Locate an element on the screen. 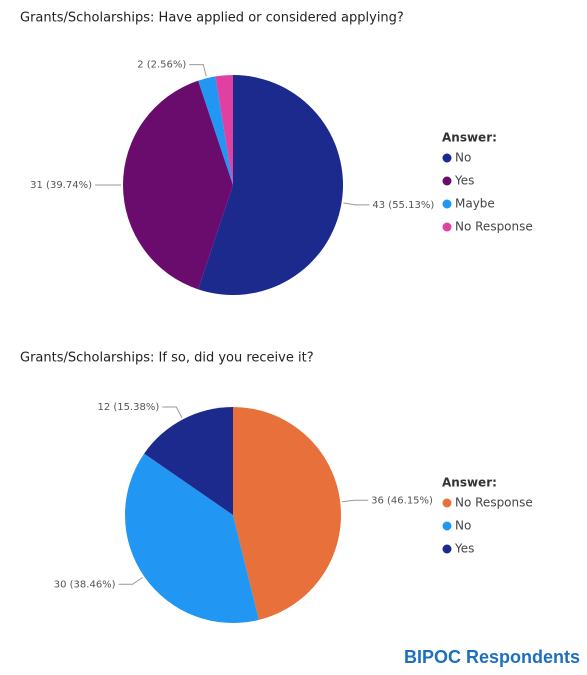 Image resolution: width=587 pixels, height=675 pixels. data-label: 36 (46.15%) is located at coordinates (402, 500).